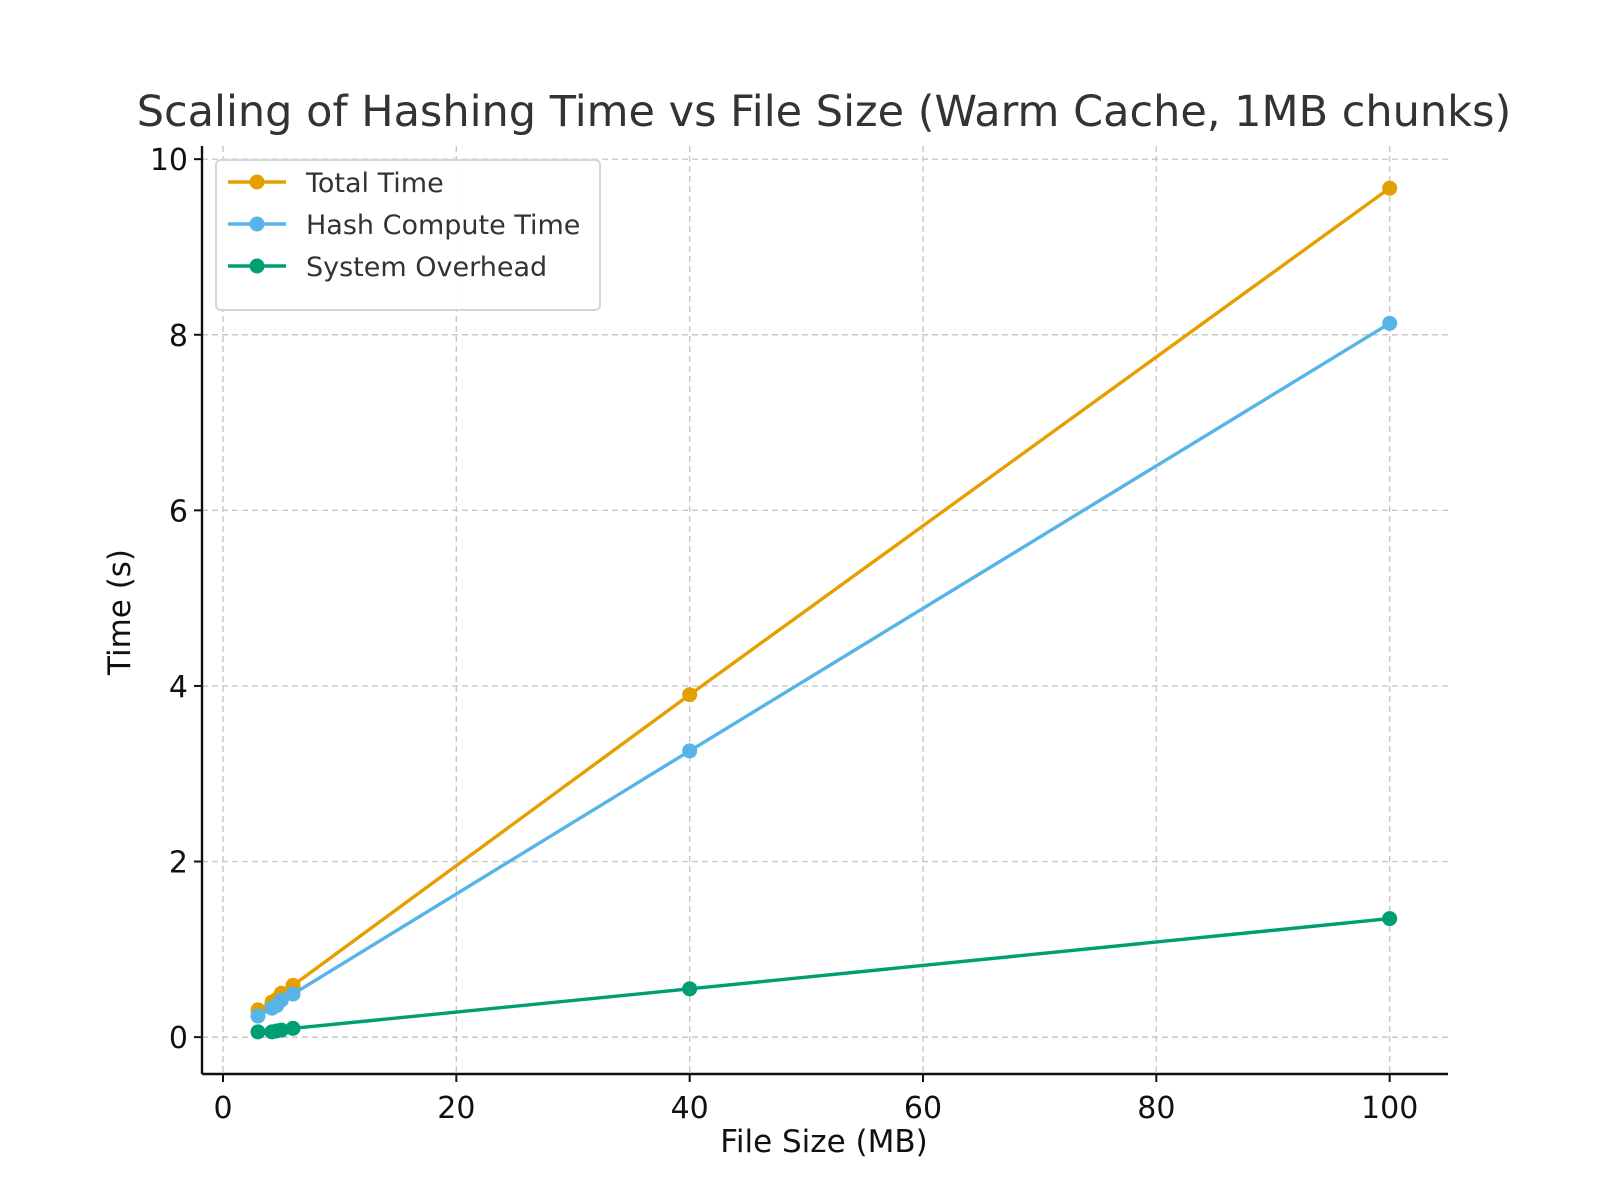  What do you see at coordinates (443, 225) in the screenshot?
I see `legend-label: Hash Compute Time` at bounding box center [443, 225].